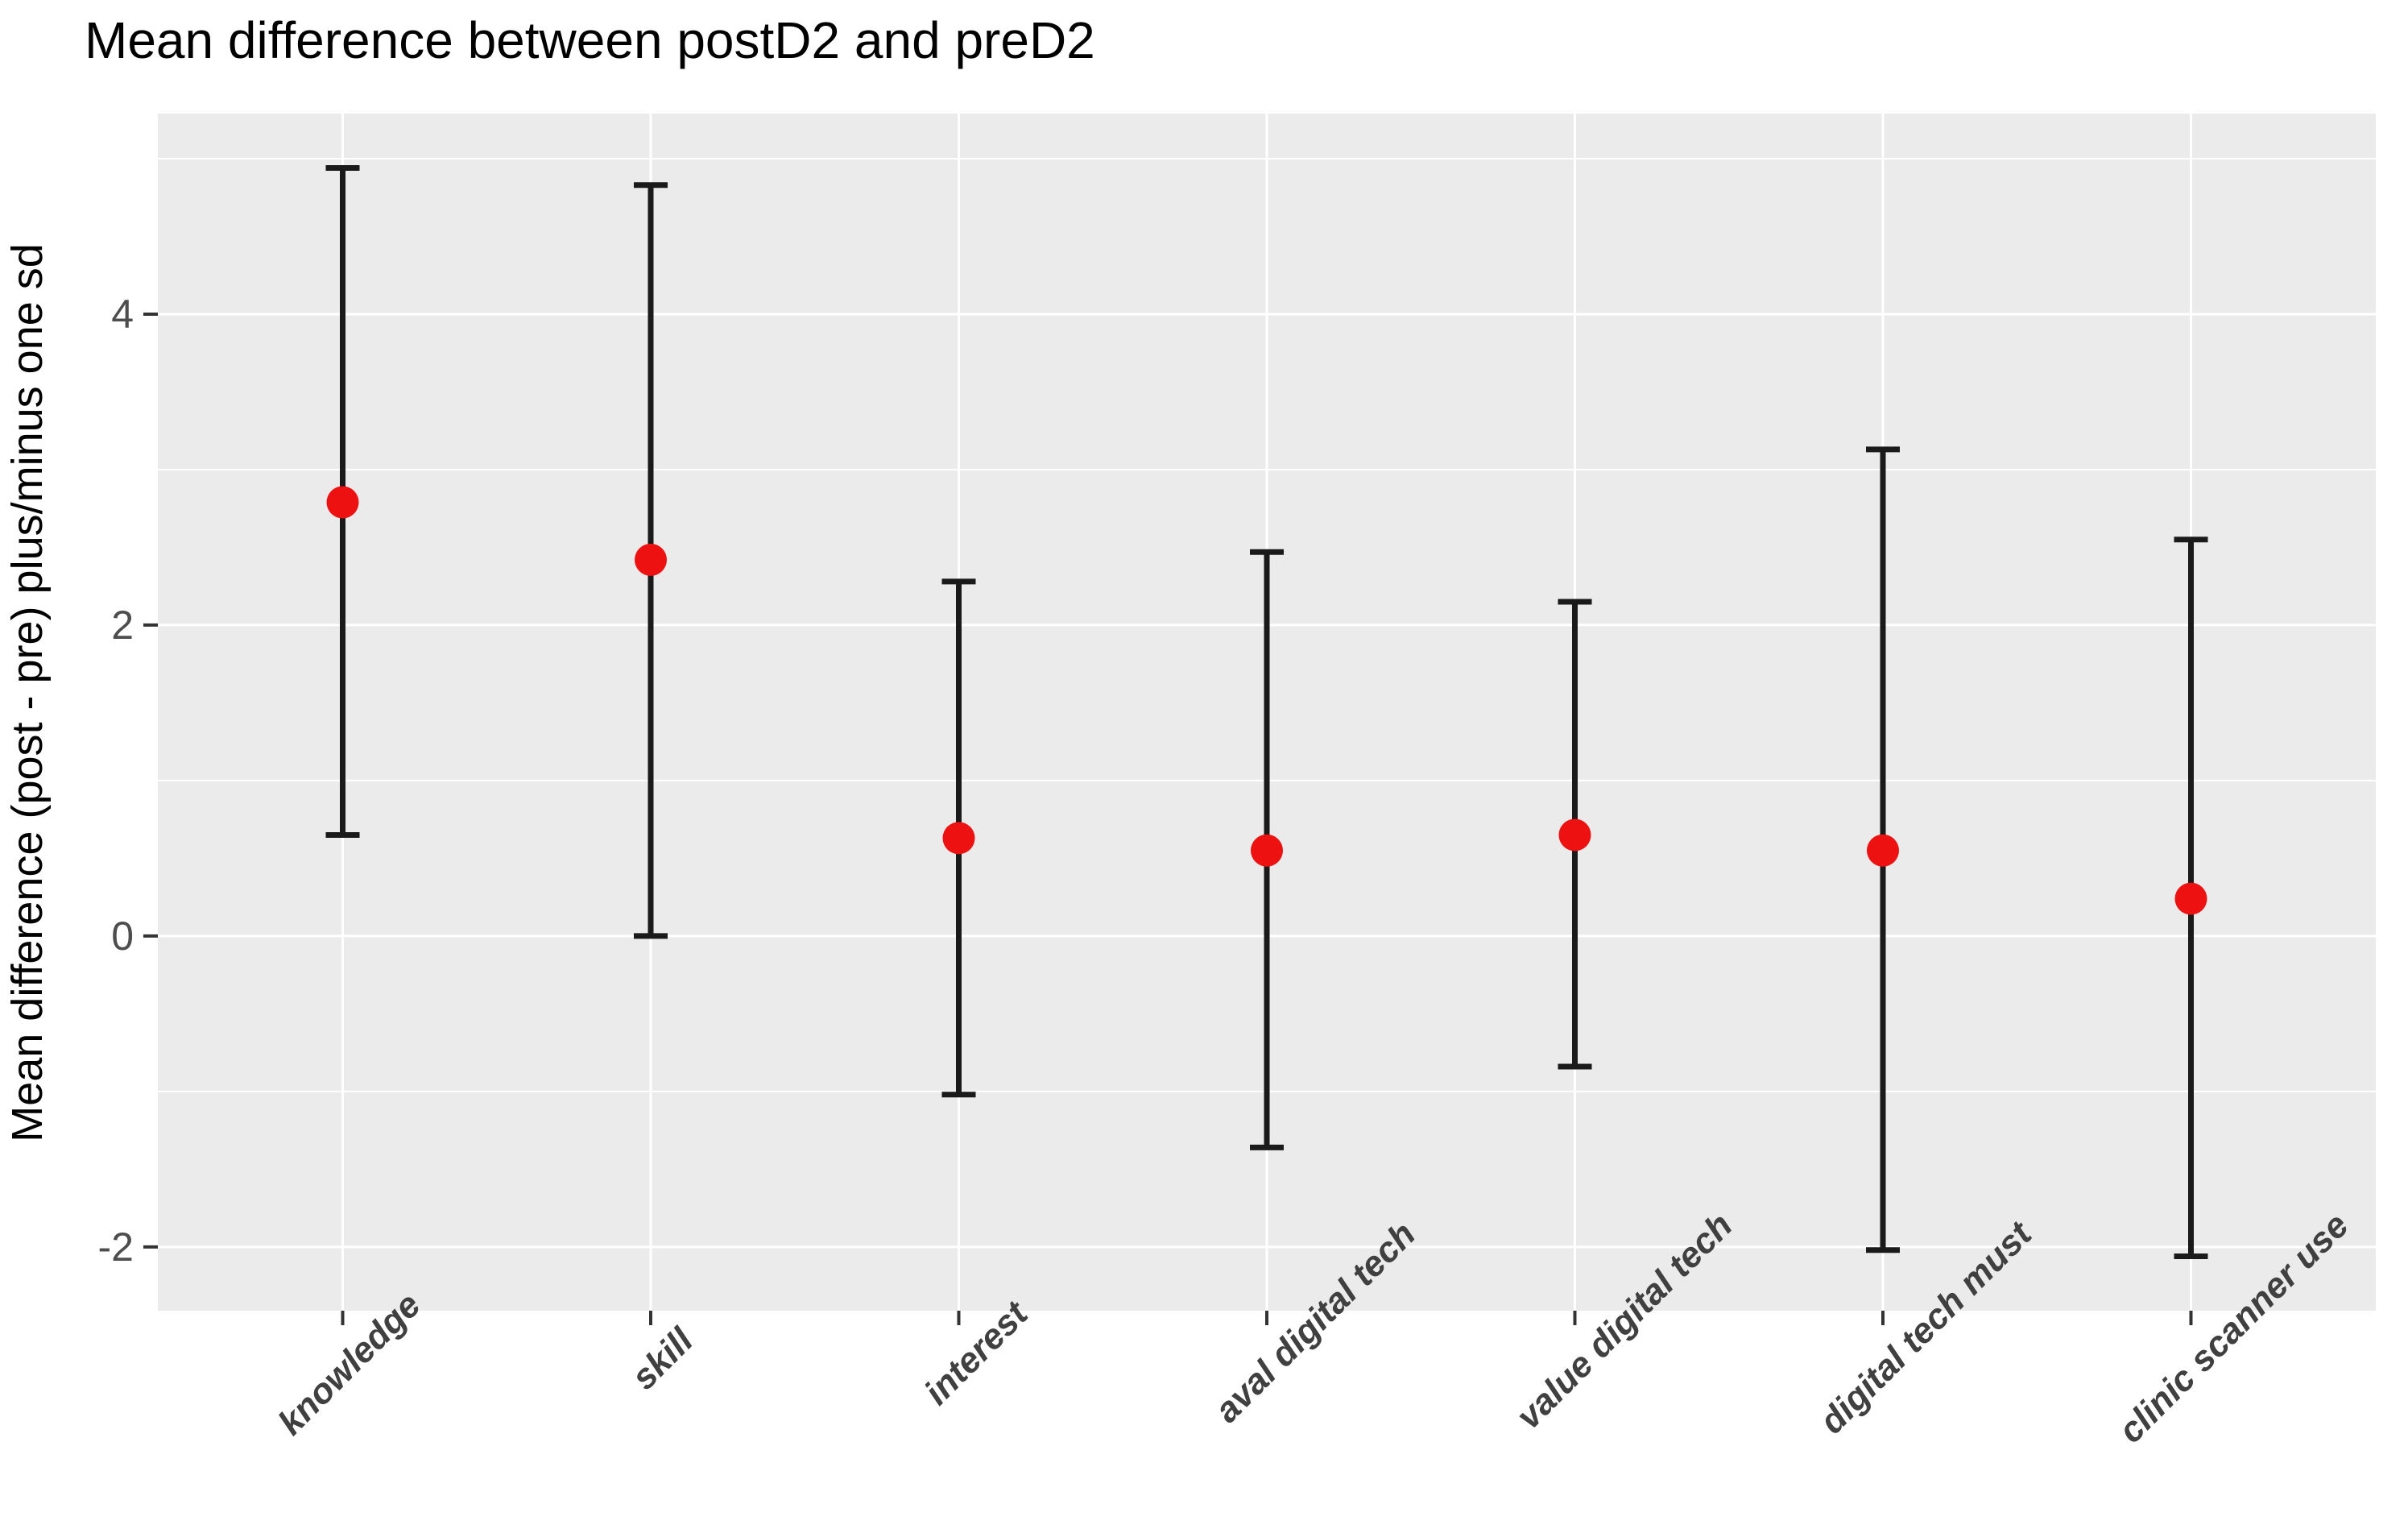 This screenshot has height=1529, width=2408. I want to click on chart-title: Mean difference between postD2 and preD2, so click(590, 40).